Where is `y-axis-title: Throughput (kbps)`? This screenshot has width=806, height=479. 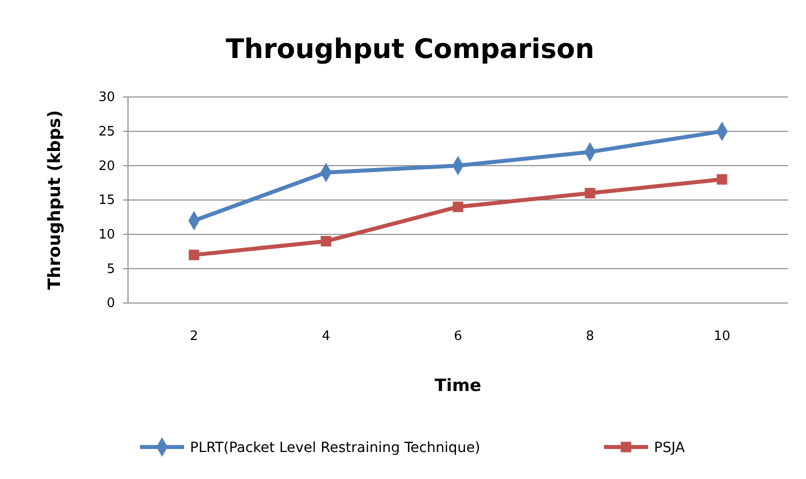
y-axis-title: Throughput (kbps) is located at coordinates (55, 200).